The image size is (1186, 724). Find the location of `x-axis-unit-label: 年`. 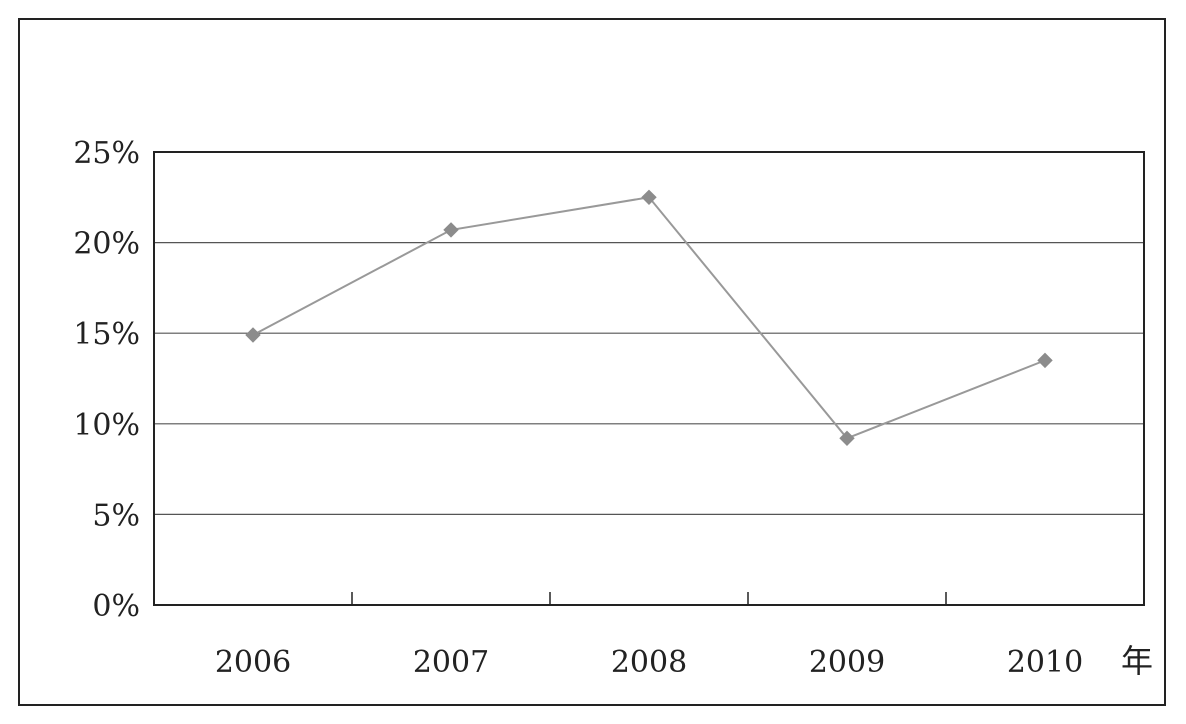

x-axis-unit-label: 年 is located at coordinates (1137, 661).